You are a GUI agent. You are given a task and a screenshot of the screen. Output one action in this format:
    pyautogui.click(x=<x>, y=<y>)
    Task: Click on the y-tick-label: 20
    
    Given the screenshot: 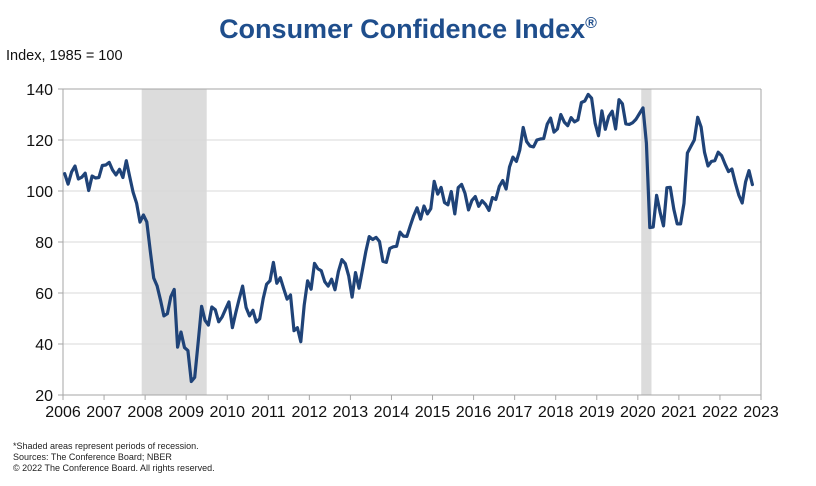 What is the action you would take?
    pyautogui.click(x=44, y=396)
    